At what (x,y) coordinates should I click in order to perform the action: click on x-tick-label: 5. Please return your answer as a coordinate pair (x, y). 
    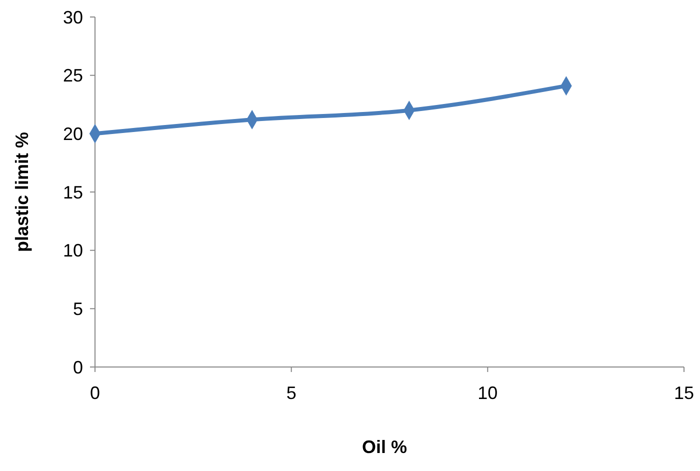
    Looking at the image, I should click on (291, 393).